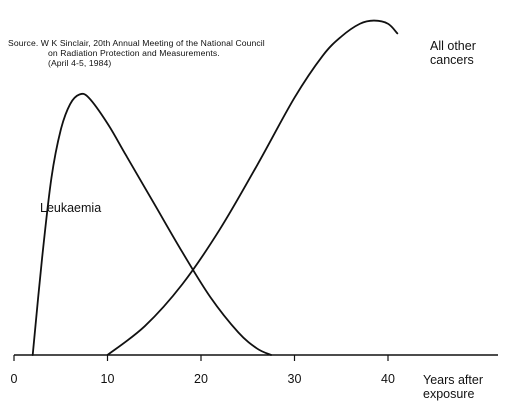  I want to click on x-axis-title-line-2: exposure, so click(449, 394).